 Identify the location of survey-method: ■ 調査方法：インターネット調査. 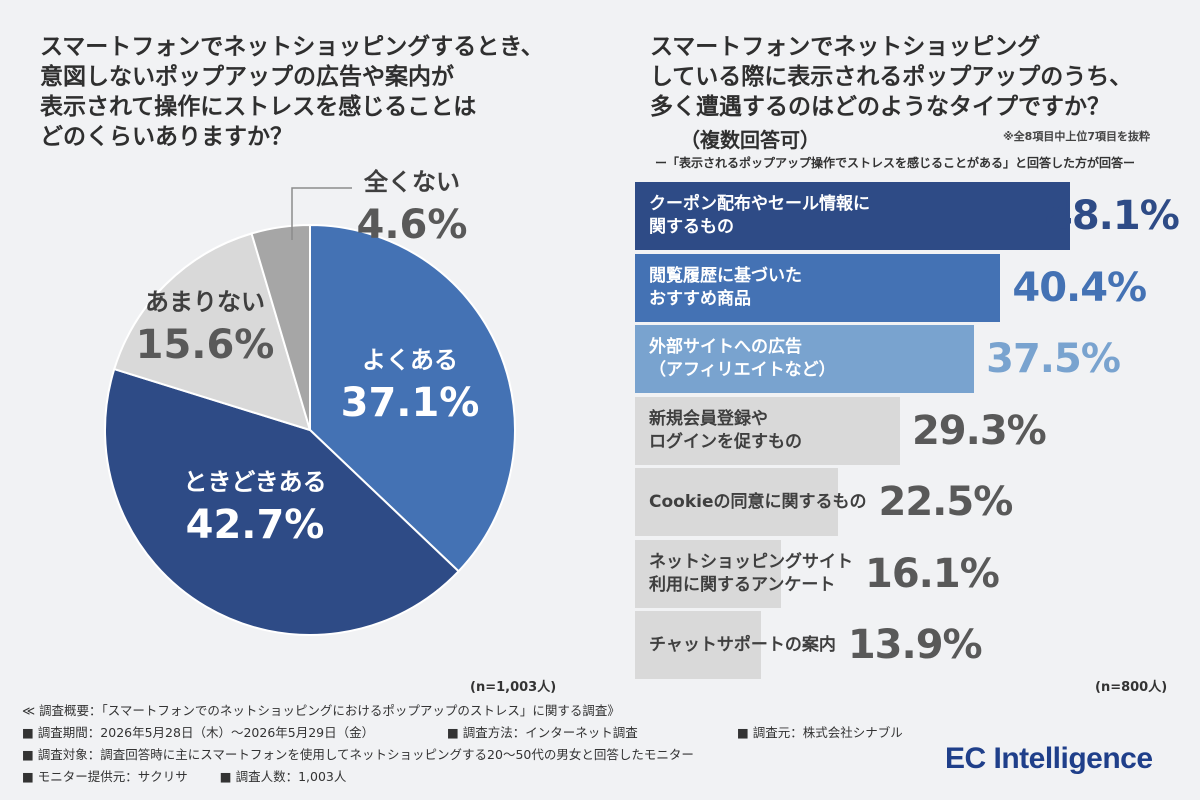
(542, 732).